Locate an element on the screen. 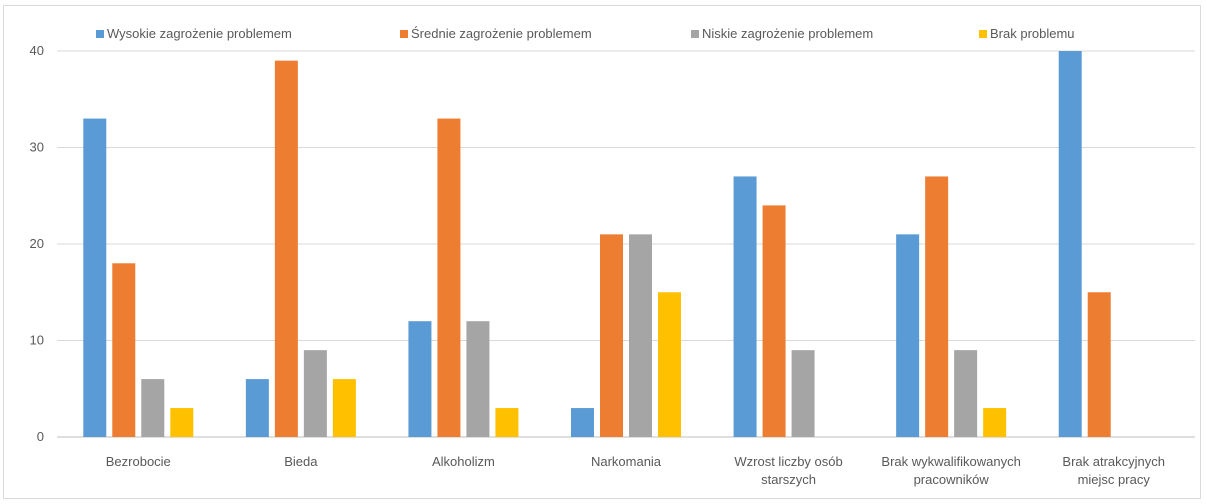  x-tick-label: Brak atrakcyjnych miejsc pracy is located at coordinates (1113, 470).